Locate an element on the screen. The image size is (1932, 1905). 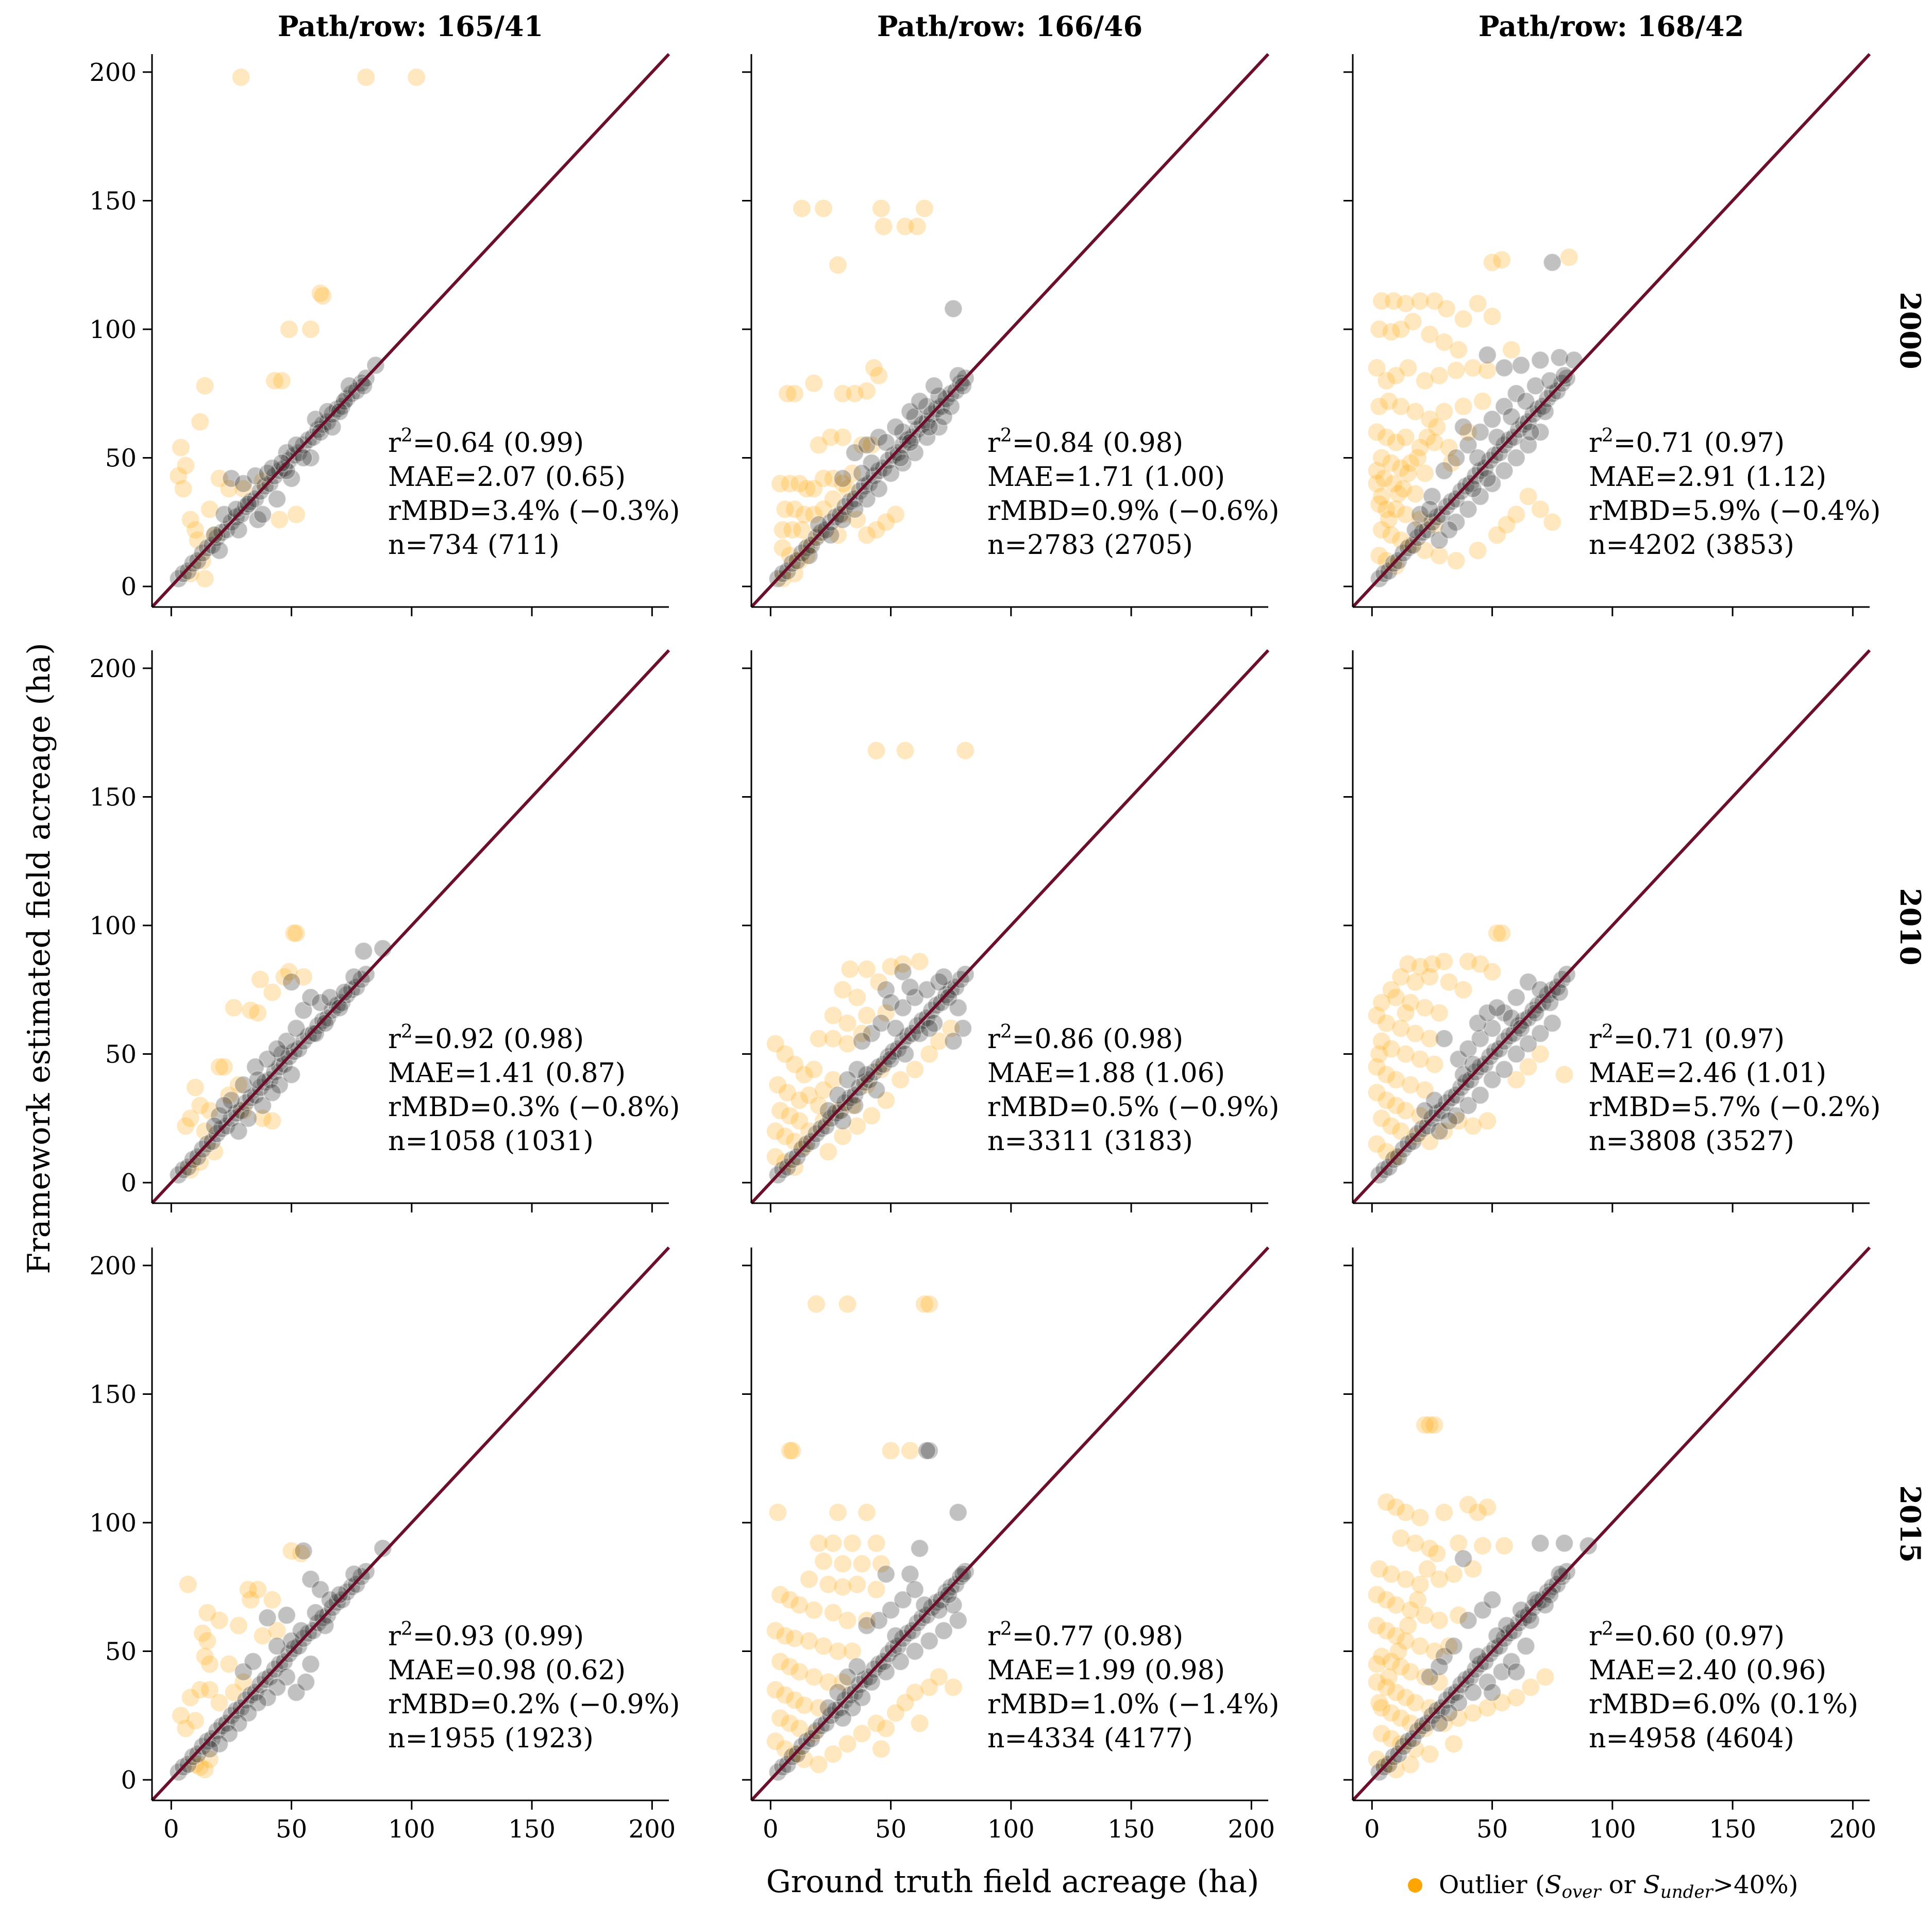
data-points is located at coordinates (297, 328).